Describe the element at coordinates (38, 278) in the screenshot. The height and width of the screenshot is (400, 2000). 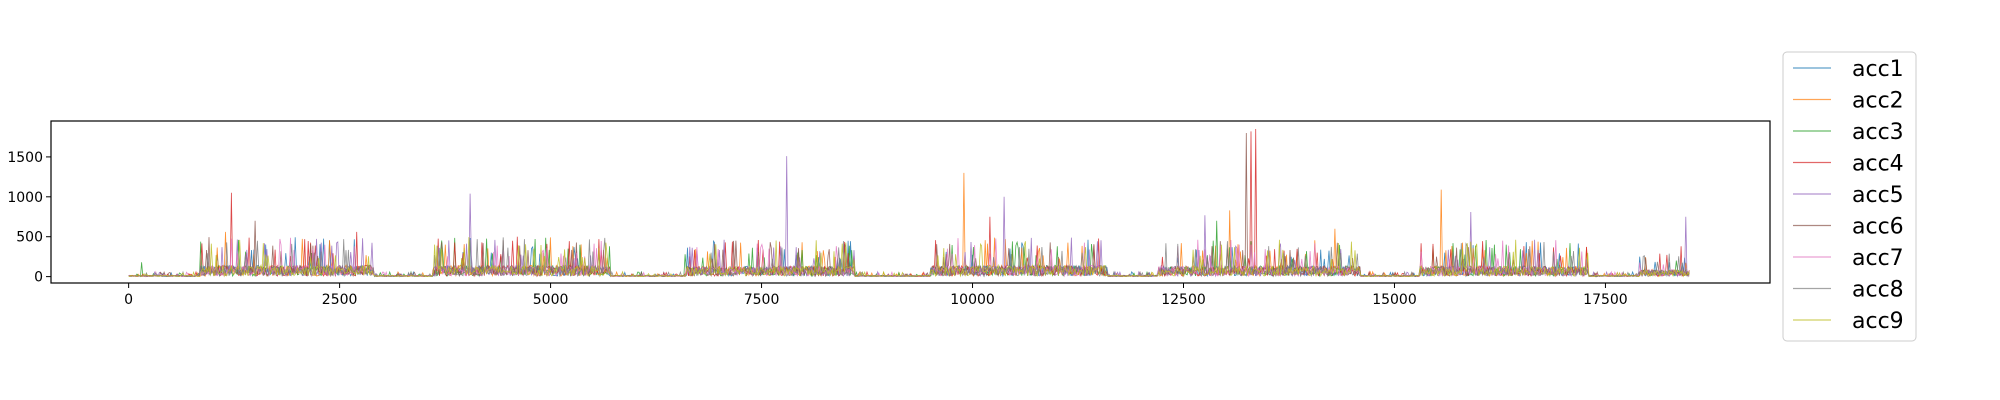
I see `y-tick-label: 0` at that location.